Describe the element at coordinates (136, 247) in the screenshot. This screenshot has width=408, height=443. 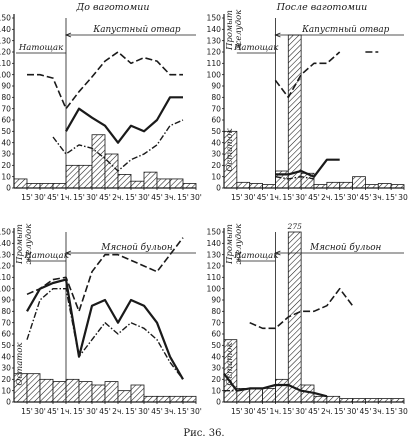
I see `annotation-meal: Мясной бульон` at that location.